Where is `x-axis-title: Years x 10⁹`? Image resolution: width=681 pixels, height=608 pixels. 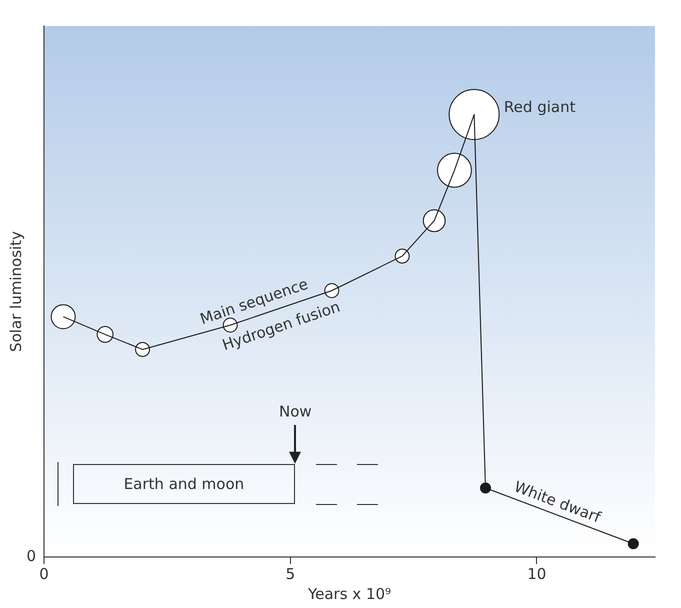
x-axis-title: Years x 10⁹ is located at coordinates (349, 593).